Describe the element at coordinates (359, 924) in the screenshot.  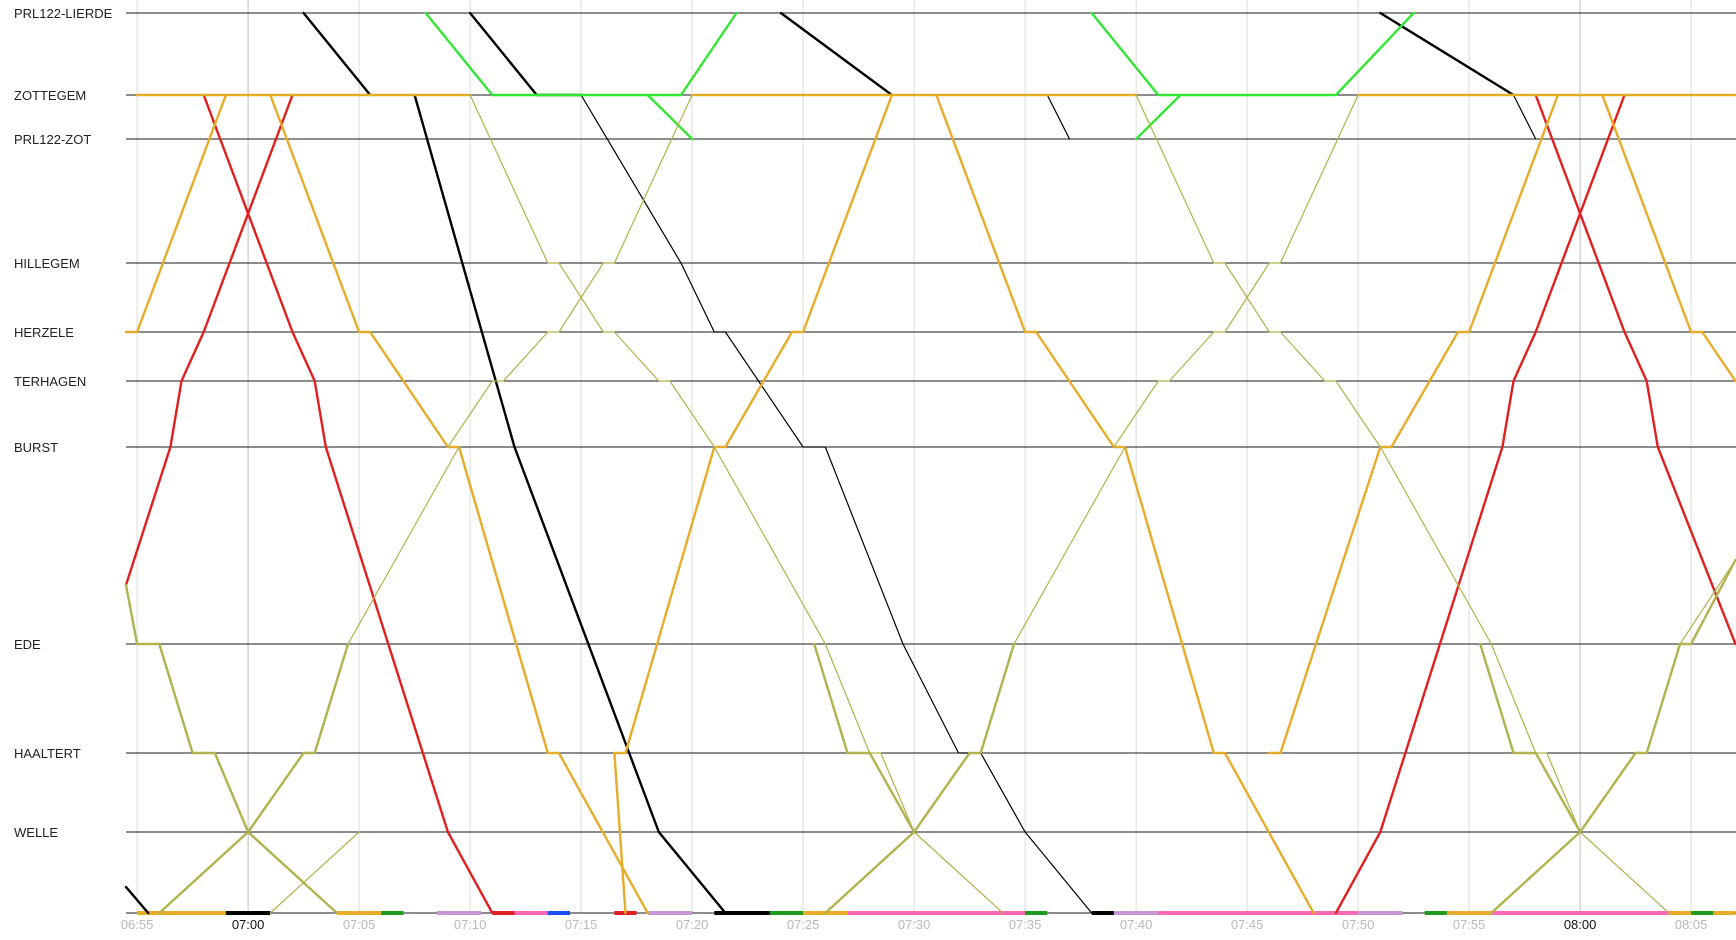
I see `time-tick-label: 07:05` at that location.